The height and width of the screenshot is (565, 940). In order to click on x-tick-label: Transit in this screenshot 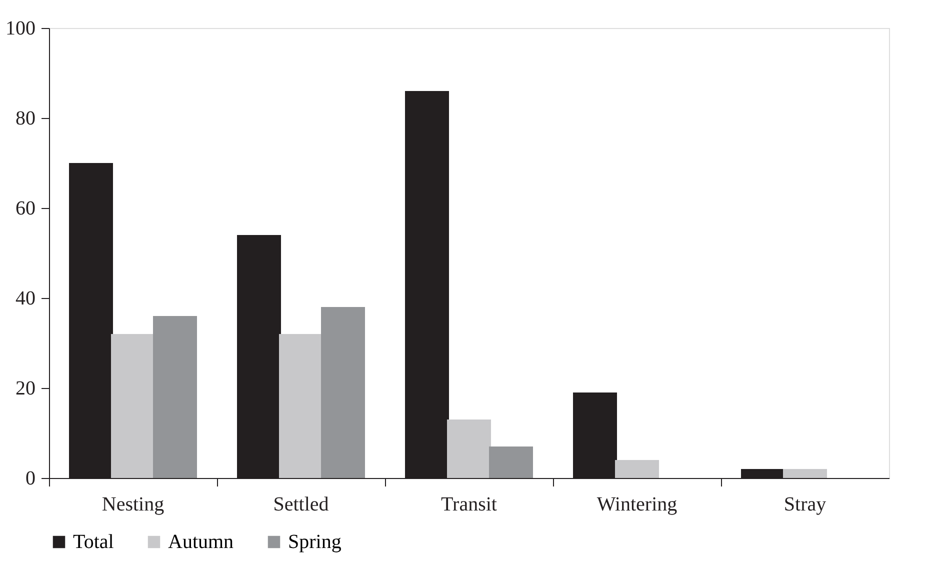, I will do `click(469, 505)`.